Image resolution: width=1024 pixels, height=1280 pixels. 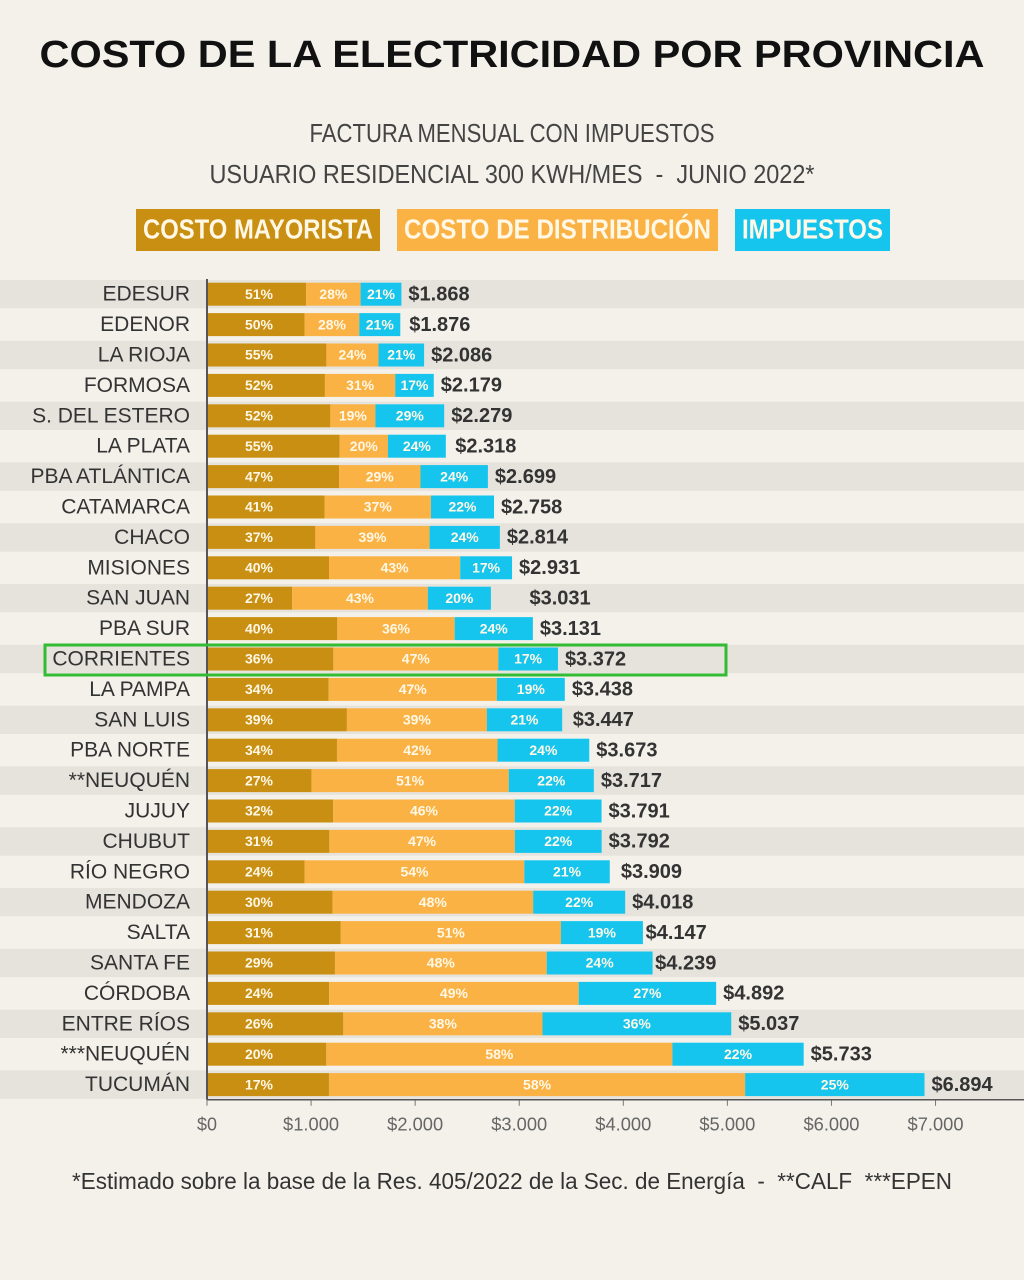 What do you see at coordinates (259, 385) in the screenshot?
I see `segment-label: 52%` at bounding box center [259, 385].